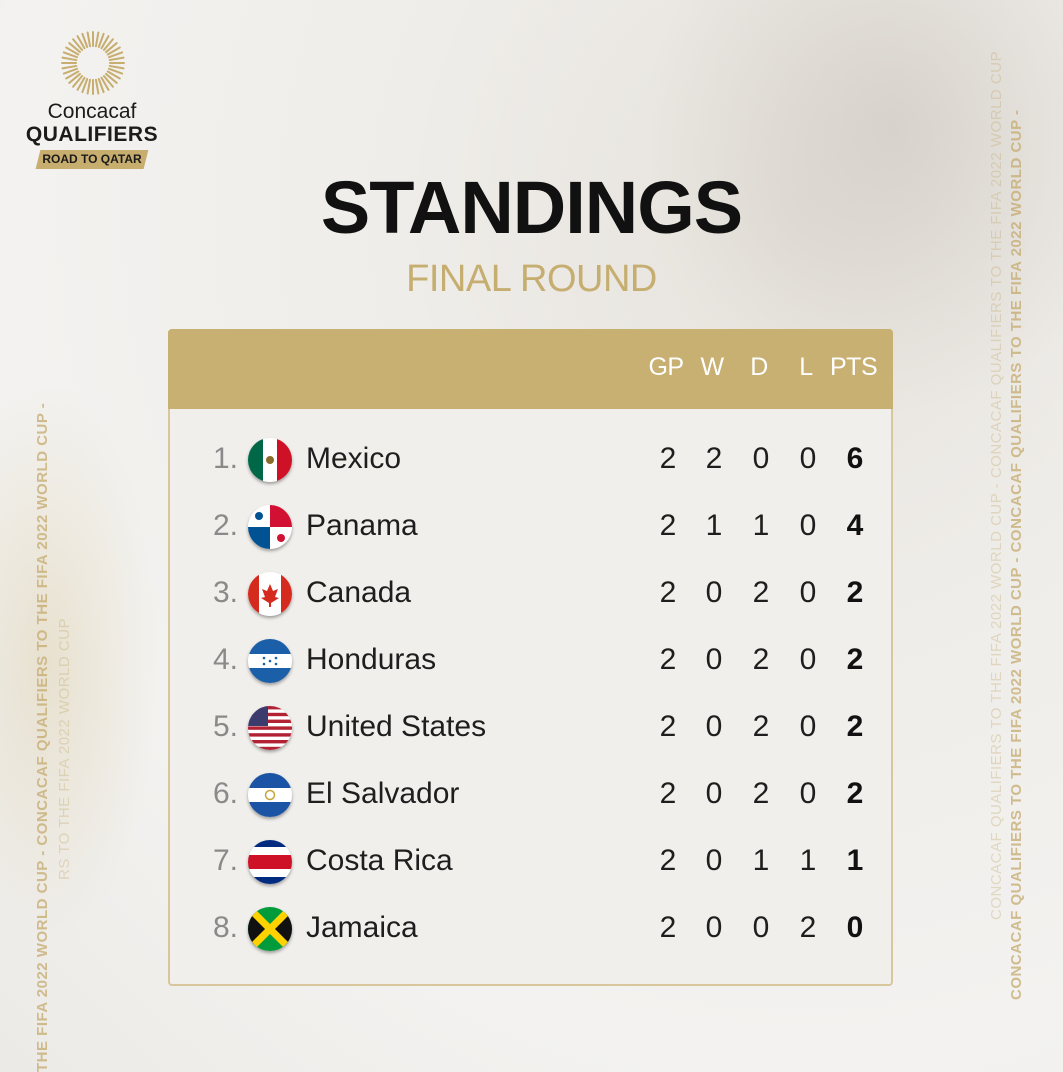 Image resolution: width=1063 pixels, height=1072 pixels. What do you see at coordinates (396, 726) in the screenshot?
I see `team-name: United States` at bounding box center [396, 726].